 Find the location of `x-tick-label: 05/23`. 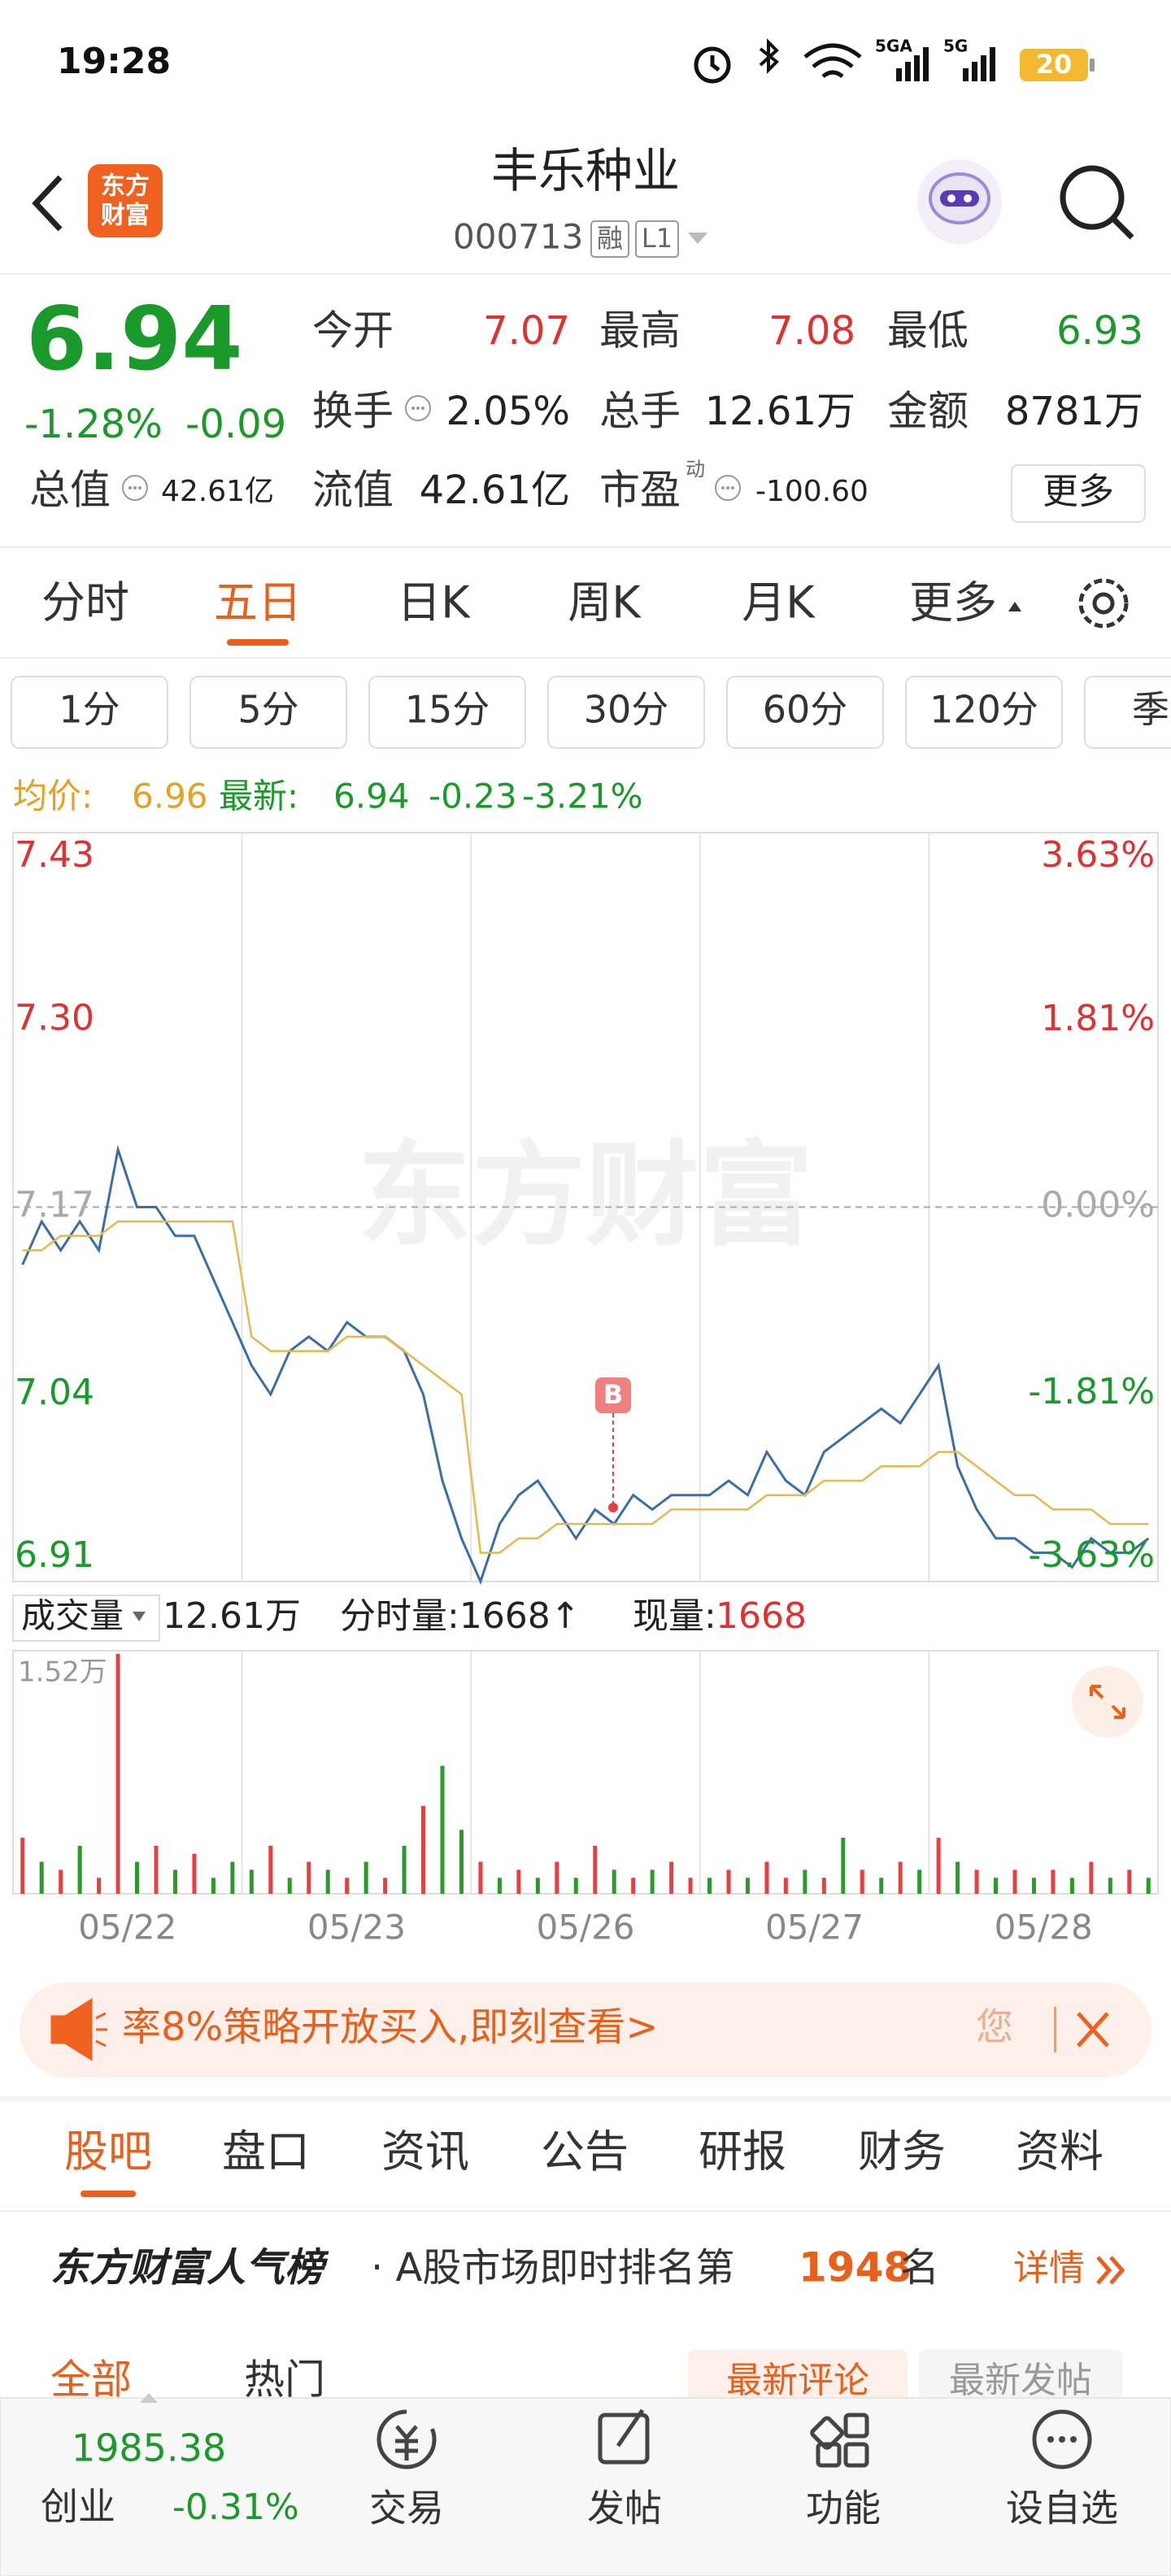

x-tick-label: 05/23 is located at coordinates (356, 1928).